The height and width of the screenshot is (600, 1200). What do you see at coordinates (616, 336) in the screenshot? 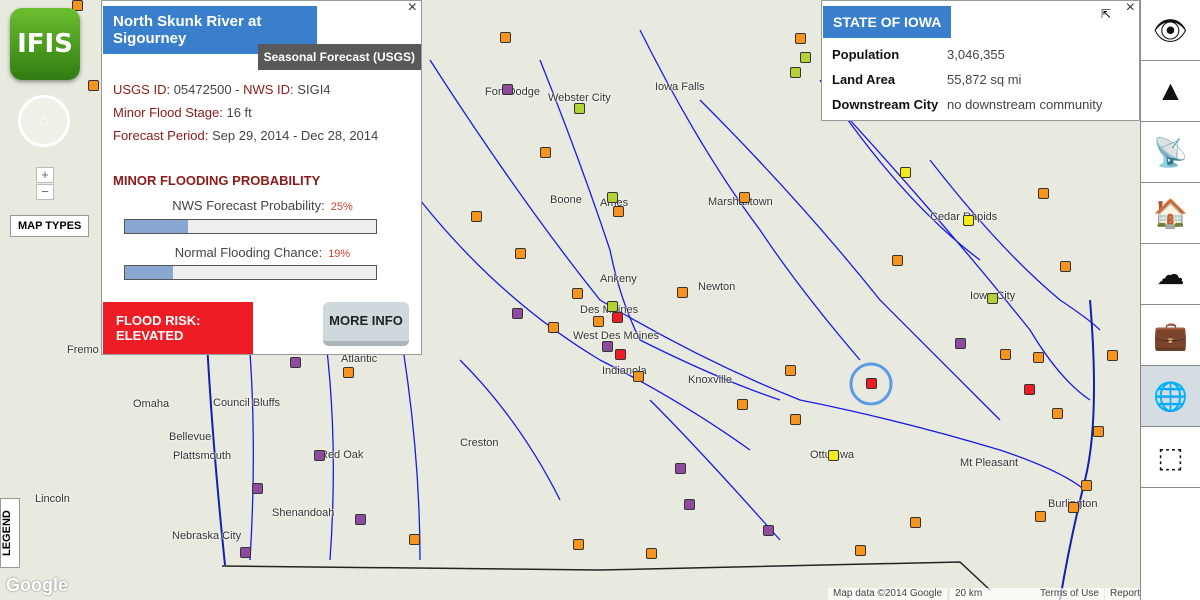
I see `city-label: West Des Moines` at bounding box center [616, 336].